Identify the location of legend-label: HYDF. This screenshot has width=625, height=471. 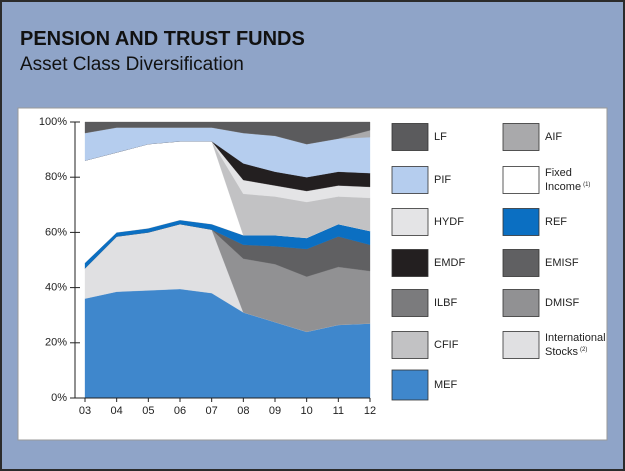
(449, 222).